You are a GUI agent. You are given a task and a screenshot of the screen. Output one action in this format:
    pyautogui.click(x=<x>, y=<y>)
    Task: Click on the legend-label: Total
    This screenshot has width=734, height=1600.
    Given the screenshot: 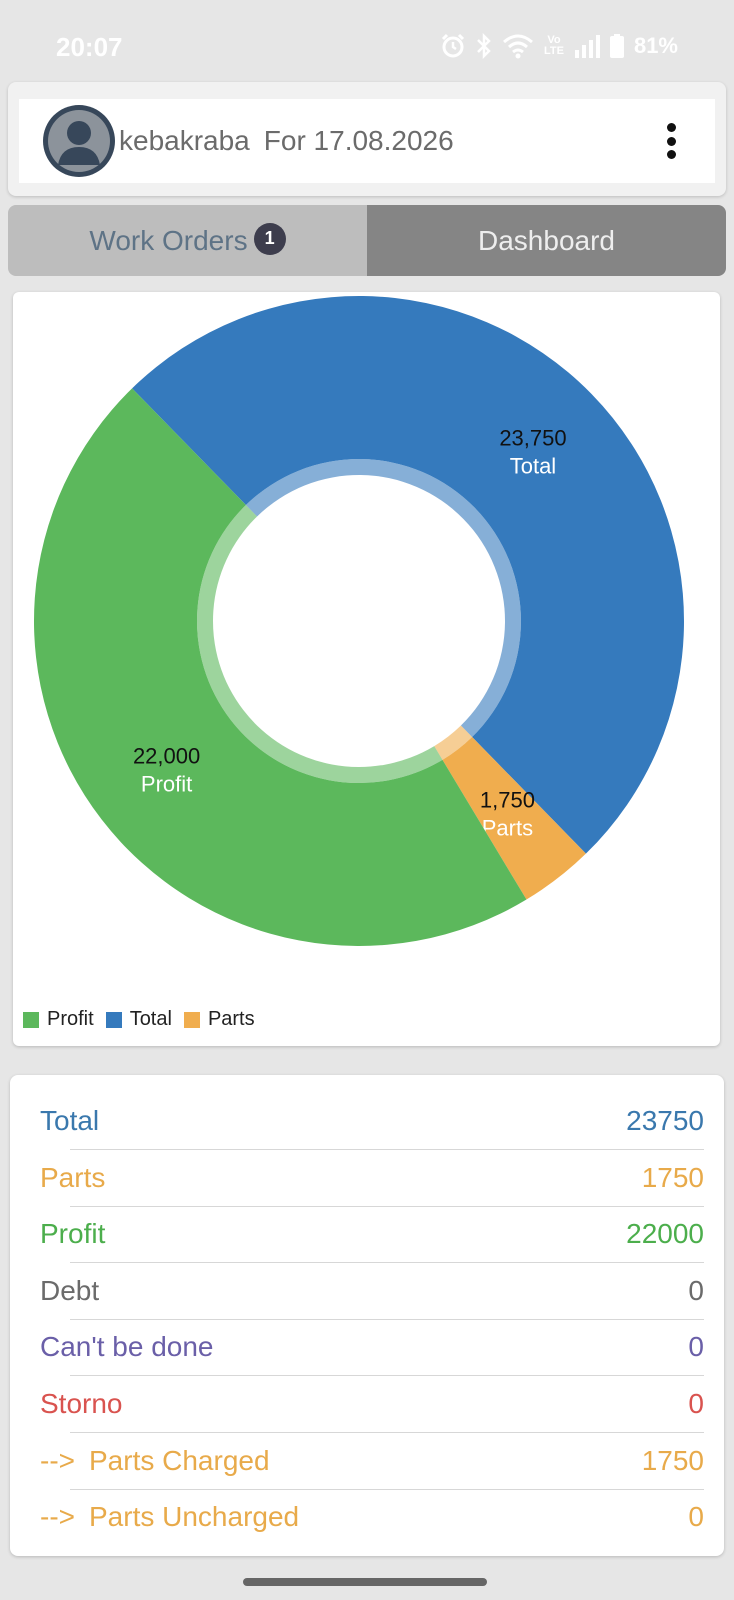 What is the action you would take?
    pyautogui.click(x=150, y=1019)
    